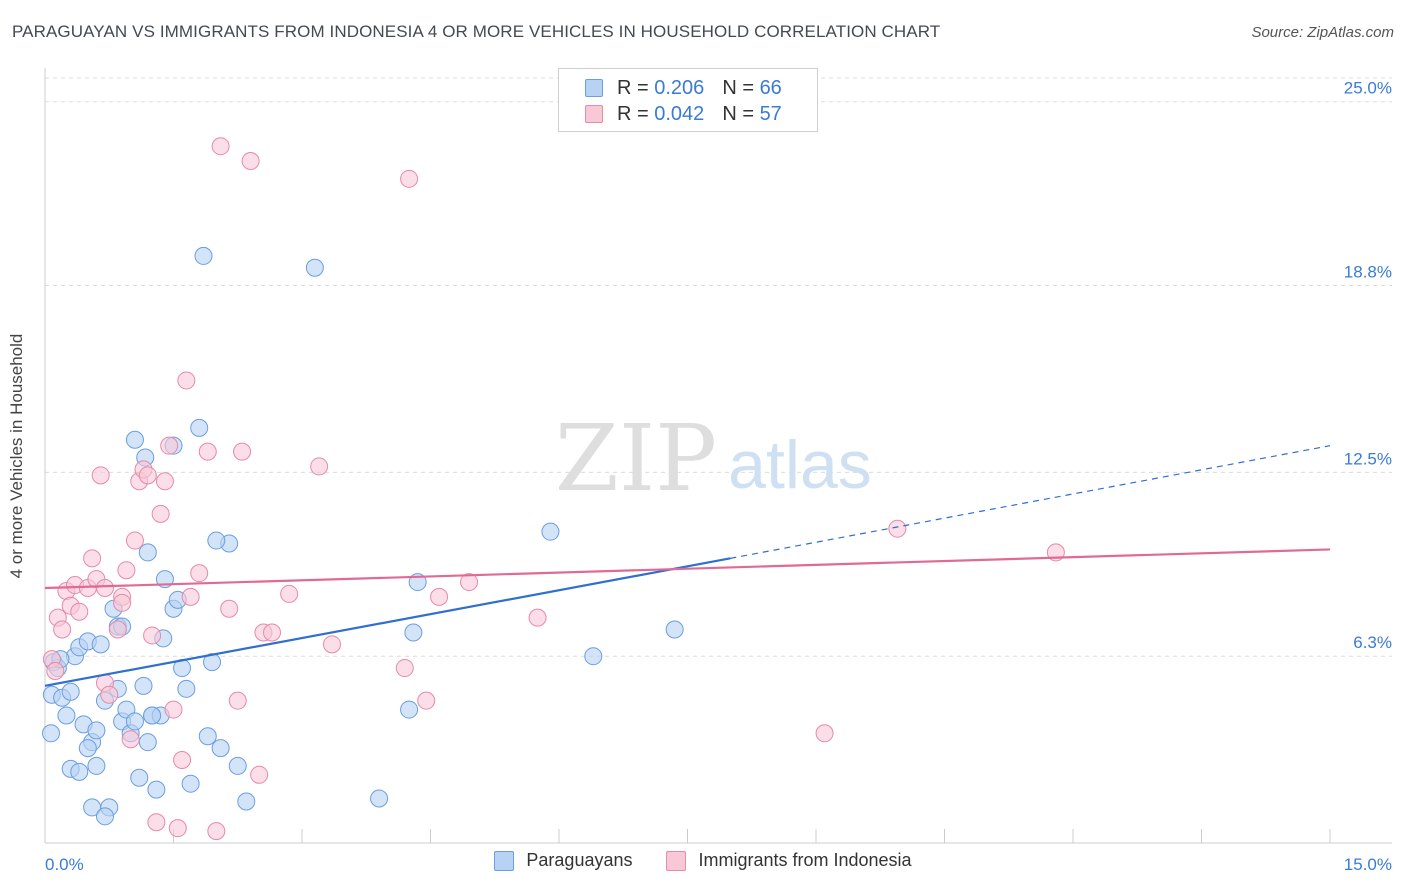 This screenshot has width=1406, height=892. What do you see at coordinates (1368, 864) in the screenshot?
I see `x-tick-label: 15.0%` at bounding box center [1368, 864].